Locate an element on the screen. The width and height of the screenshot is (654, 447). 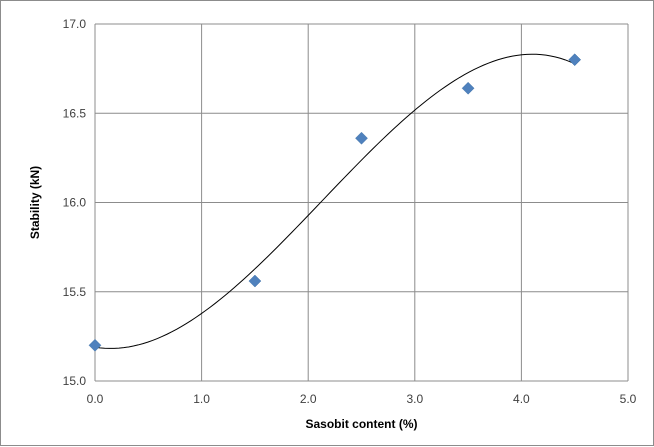
x-tick-label: 3.0 is located at coordinates (414, 399).